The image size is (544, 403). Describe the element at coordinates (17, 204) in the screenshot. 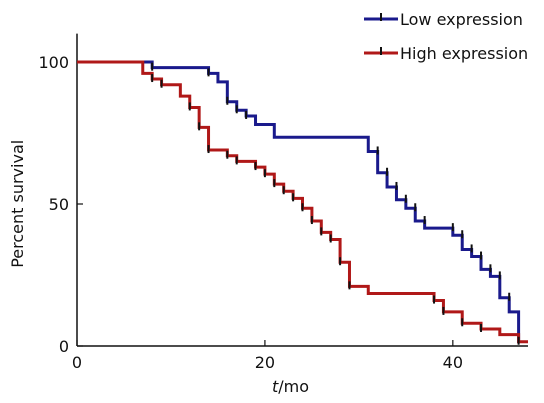

I see `y-axis-title: Percent survival` at that location.